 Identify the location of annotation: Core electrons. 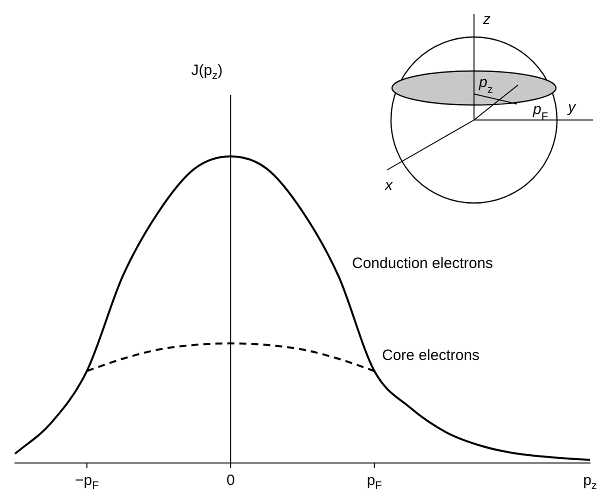
(431, 355).